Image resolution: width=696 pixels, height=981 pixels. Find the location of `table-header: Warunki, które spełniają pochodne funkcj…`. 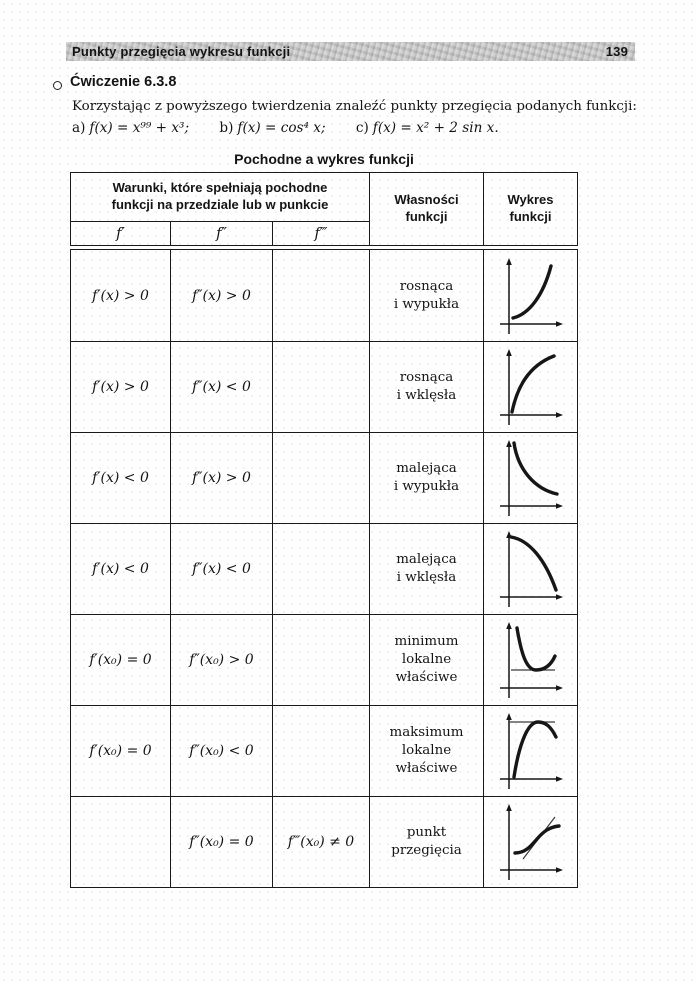

table-header: Warunki, które spełniają pochodne funkcj… is located at coordinates (324, 209).